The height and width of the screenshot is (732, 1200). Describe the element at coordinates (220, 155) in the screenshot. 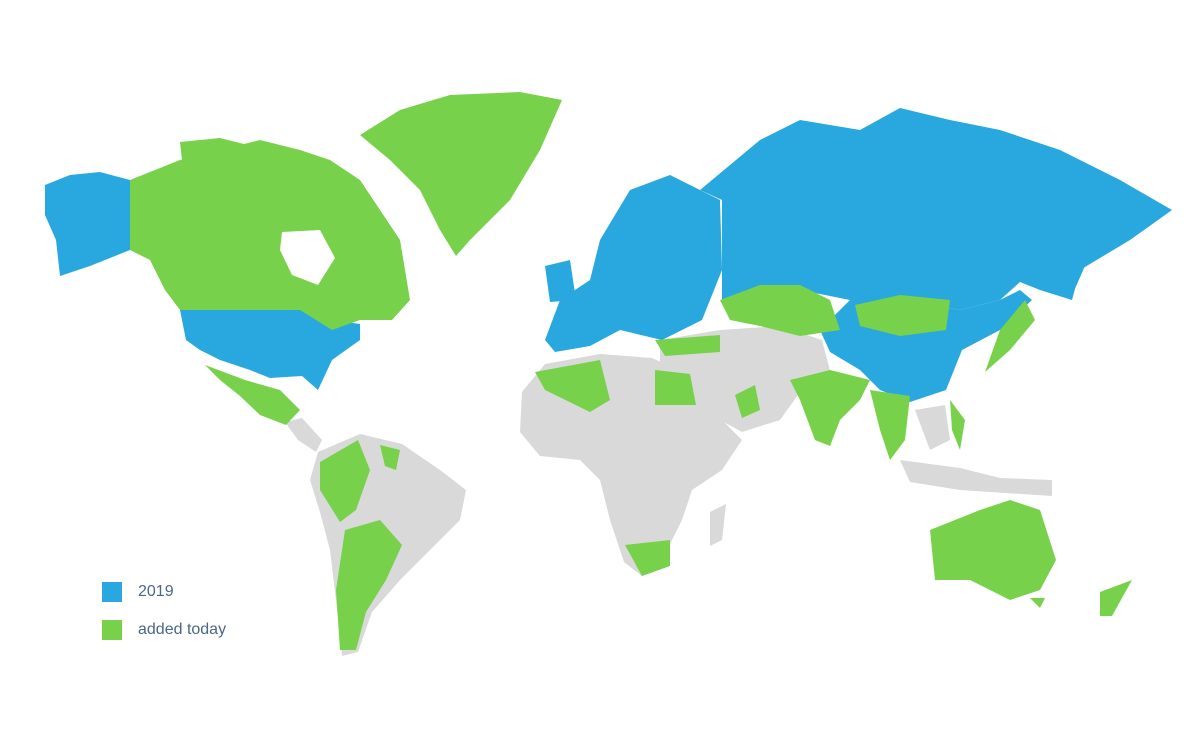

I see `arctic-islands` at that location.